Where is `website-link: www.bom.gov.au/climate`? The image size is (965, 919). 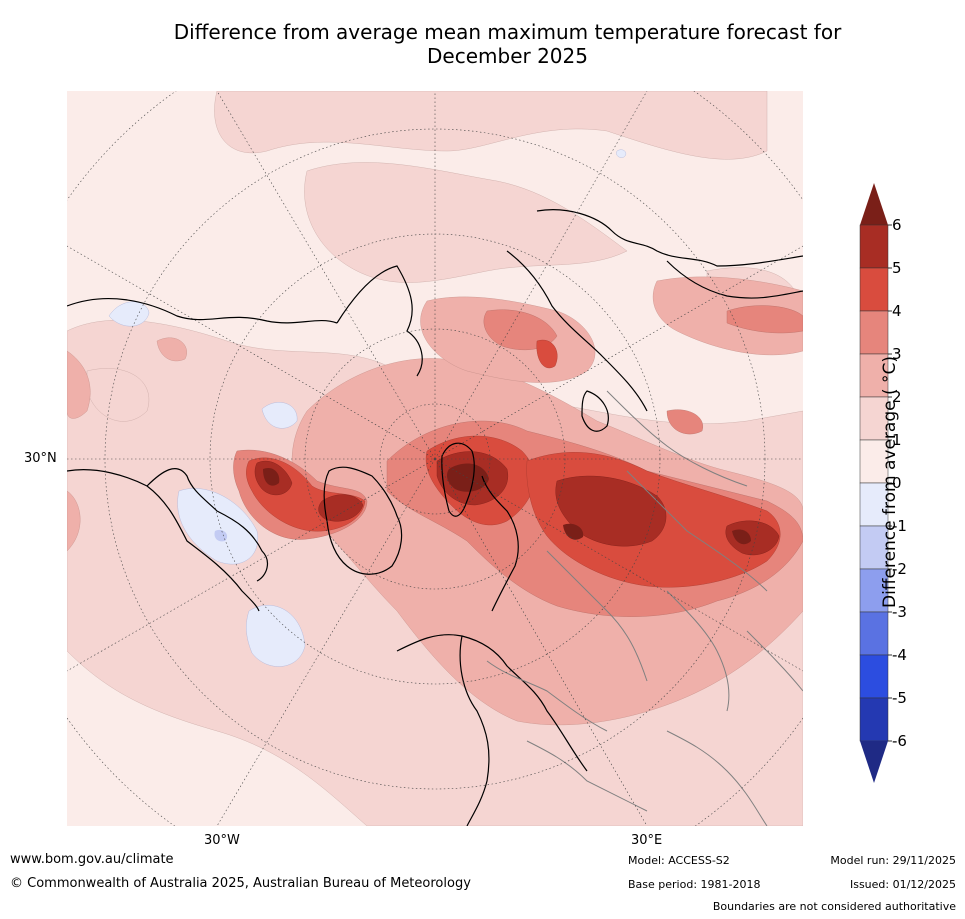 website-link: www.bom.gov.au/climate is located at coordinates (92, 859).